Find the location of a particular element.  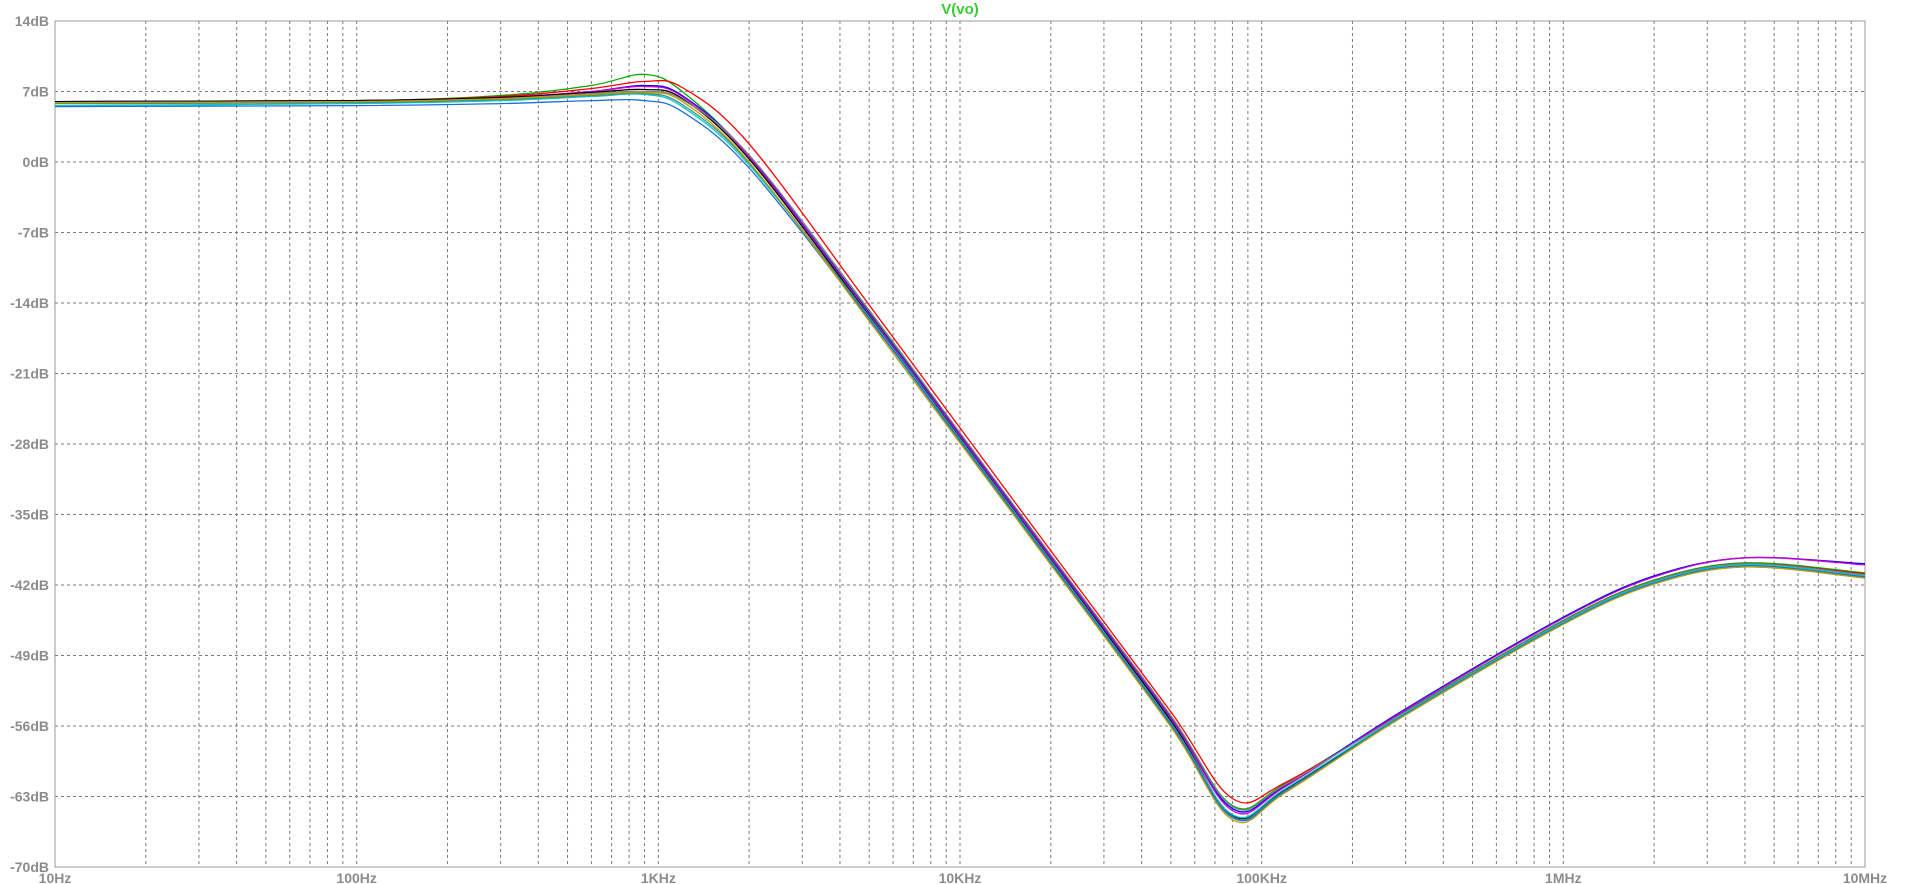

y-tick-label: -56dB is located at coordinates (29, 726).